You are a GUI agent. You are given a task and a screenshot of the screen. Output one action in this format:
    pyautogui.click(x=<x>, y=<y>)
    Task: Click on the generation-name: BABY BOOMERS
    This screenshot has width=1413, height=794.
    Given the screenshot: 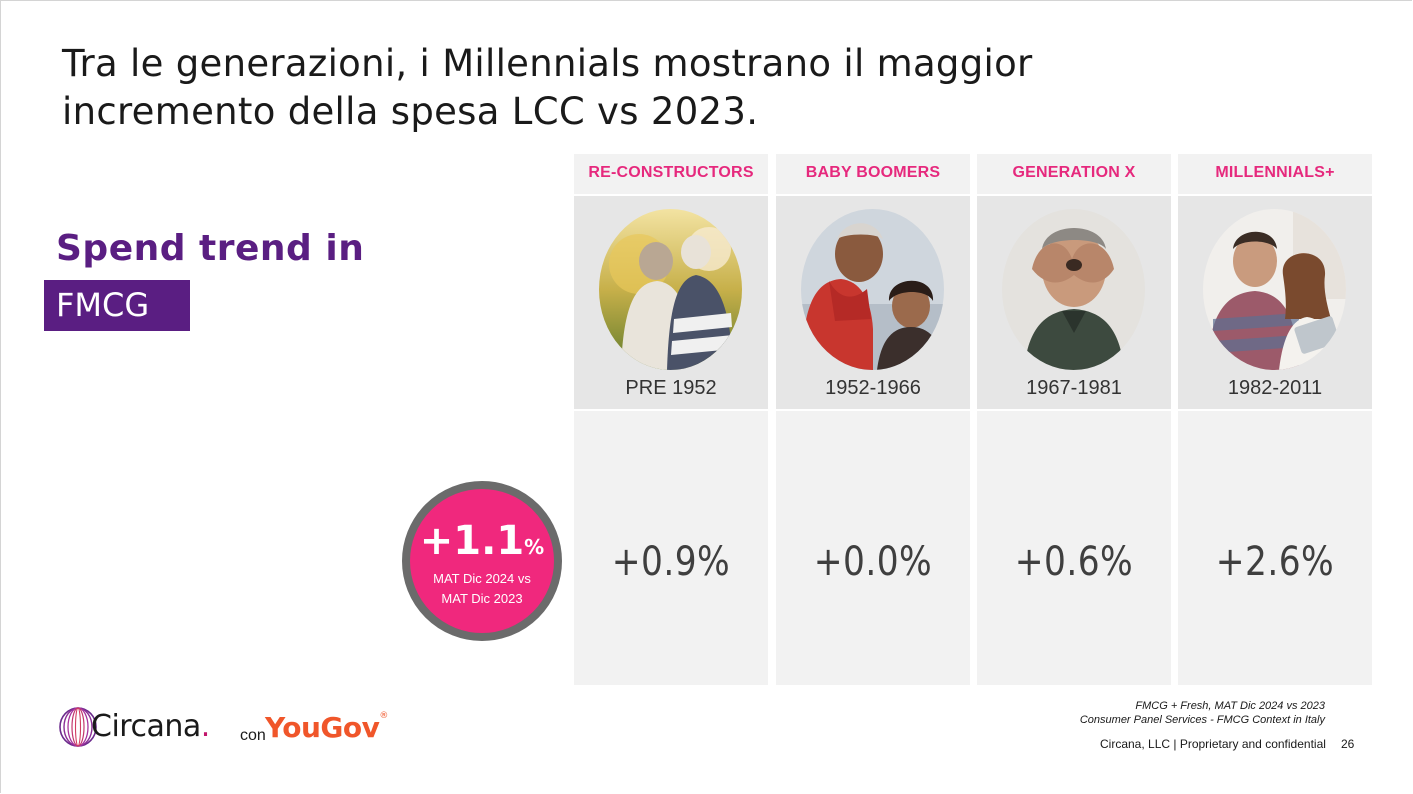 What is the action you would take?
    pyautogui.click(x=873, y=174)
    